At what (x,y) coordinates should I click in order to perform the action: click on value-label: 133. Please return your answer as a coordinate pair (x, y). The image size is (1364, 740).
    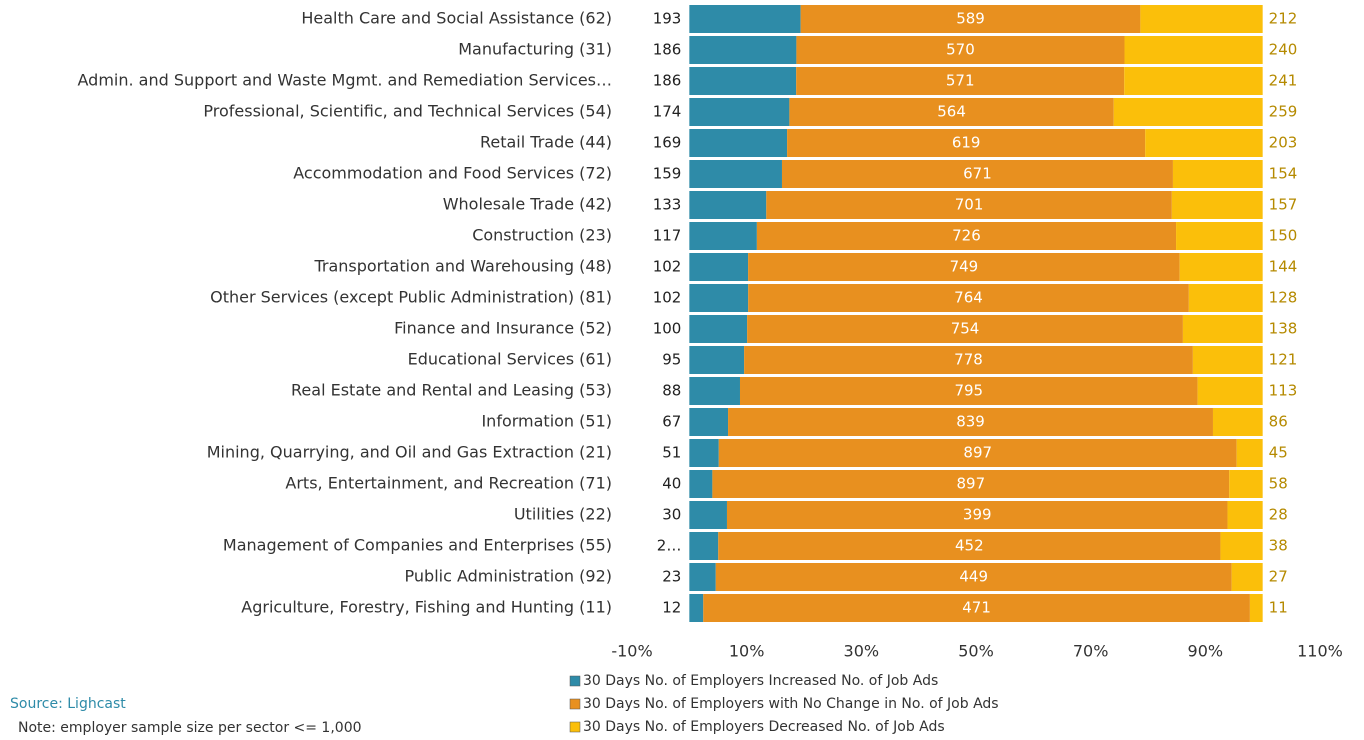
    Looking at the image, I should click on (667, 205).